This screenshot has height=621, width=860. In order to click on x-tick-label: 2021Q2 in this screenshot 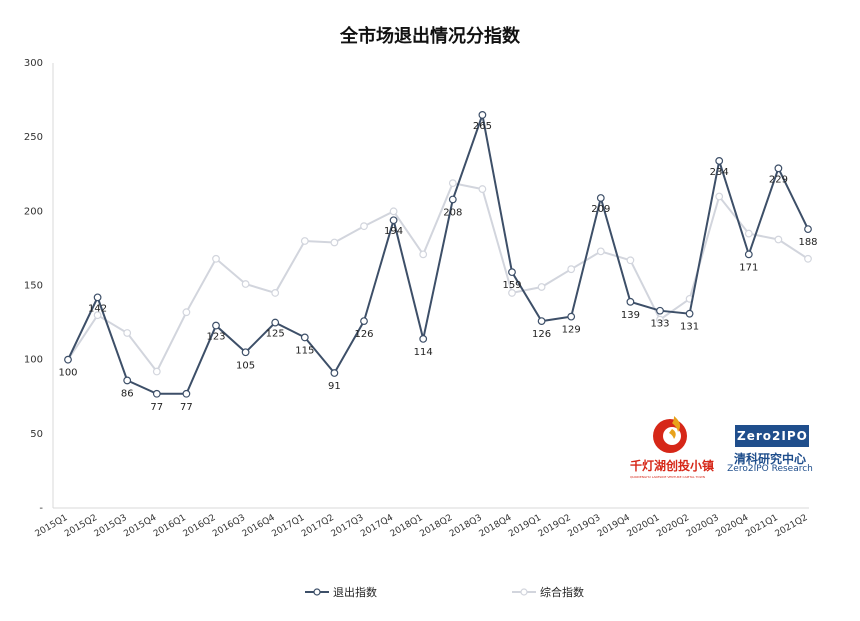, I will do `click(792, 526)`.